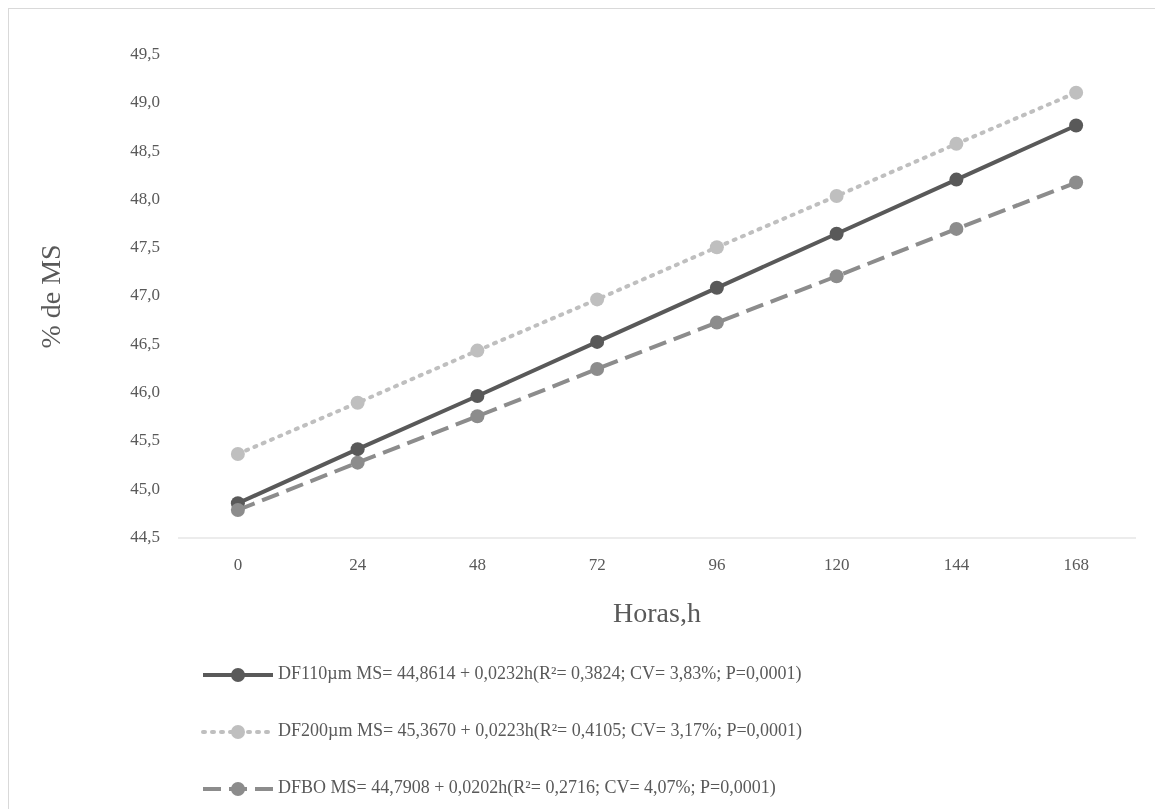  Describe the element at coordinates (145, 53) in the screenshot. I see `y-tick-label: 49,5` at that location.